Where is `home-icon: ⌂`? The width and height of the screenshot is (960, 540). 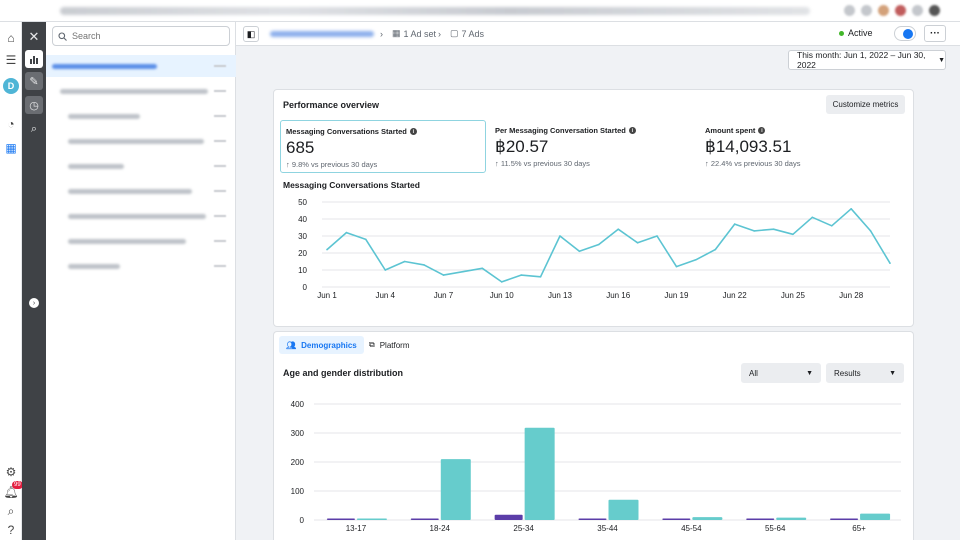 home-icon: ⌂ is located at coordinates (11, 38).